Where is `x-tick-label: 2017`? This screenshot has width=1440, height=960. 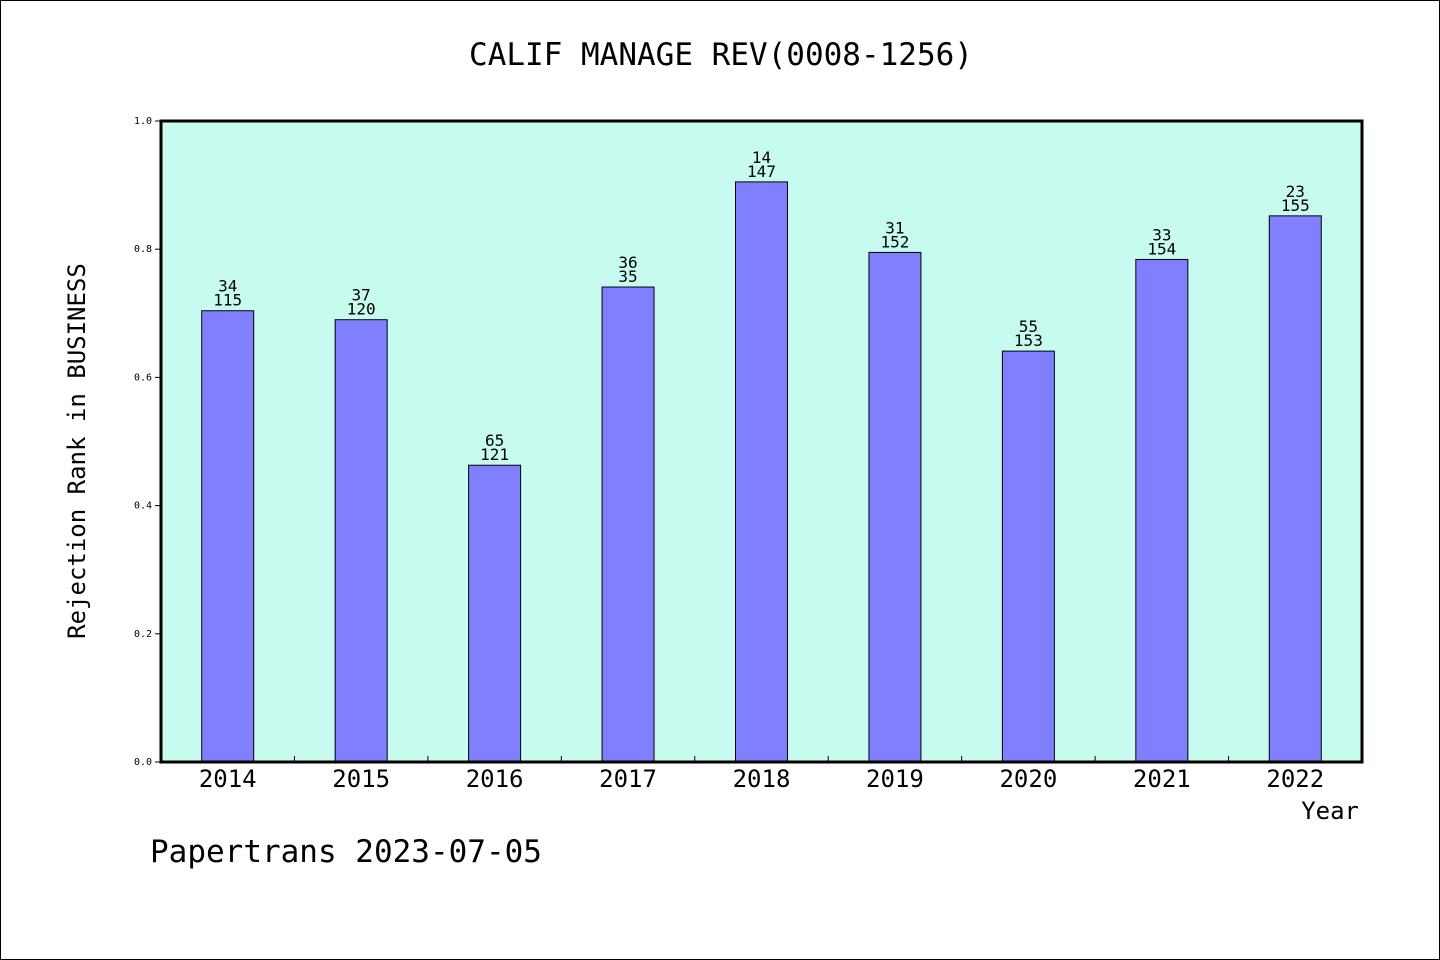 x-tick-label: 2017 is located at coordinates (628, 779).